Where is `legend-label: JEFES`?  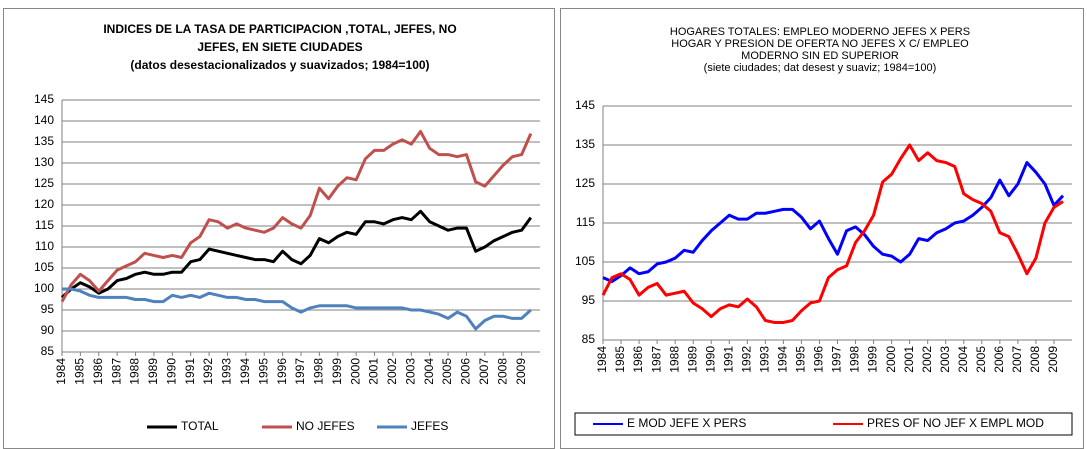 legend-label: JEFES is located at coordinates (429, 426).